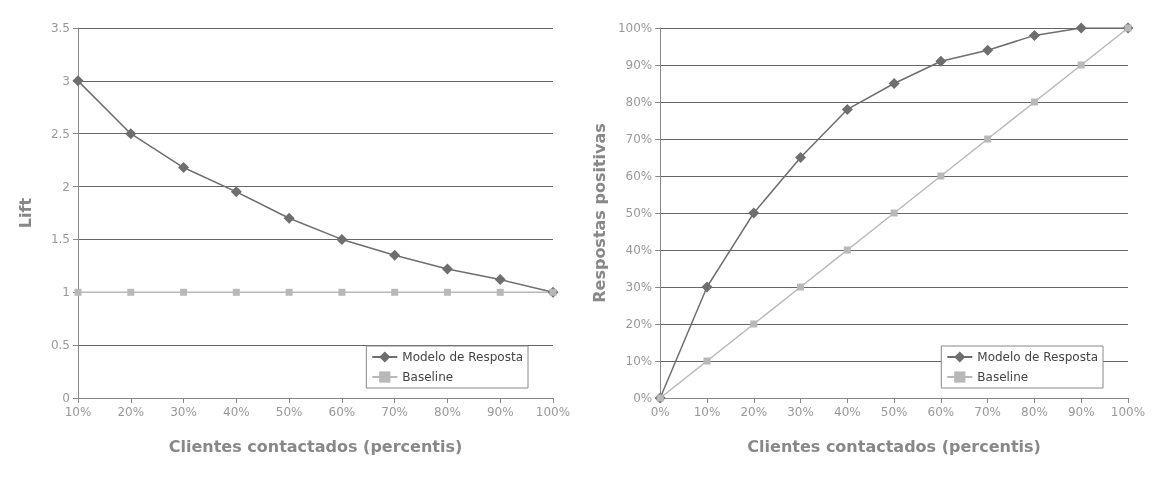 This screenshot has height=486, width=1173. Describe the element at coordinates (66, 398) in the screenshot. I see `y-tick-label: 0` at that location.